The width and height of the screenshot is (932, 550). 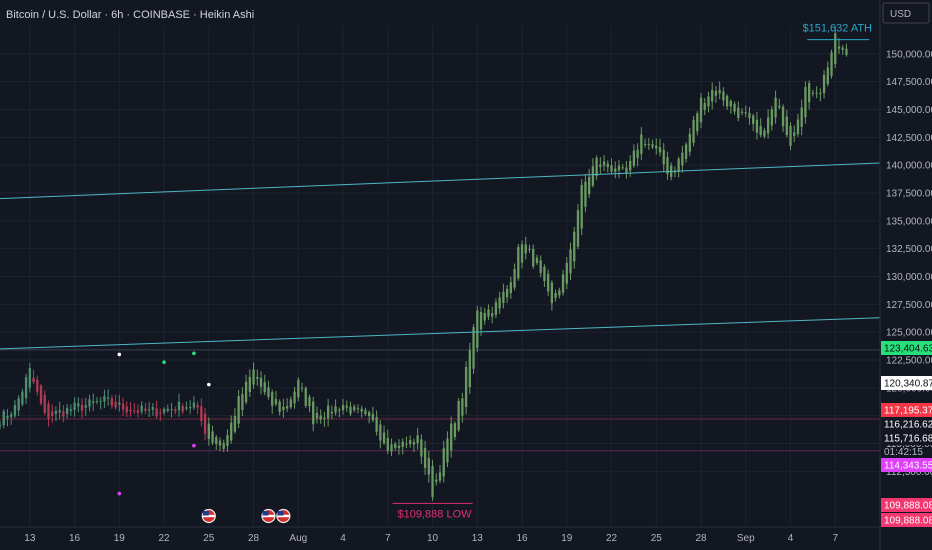 I want to click on price-level-value: 117,195.37, so click(x=908, y=411).